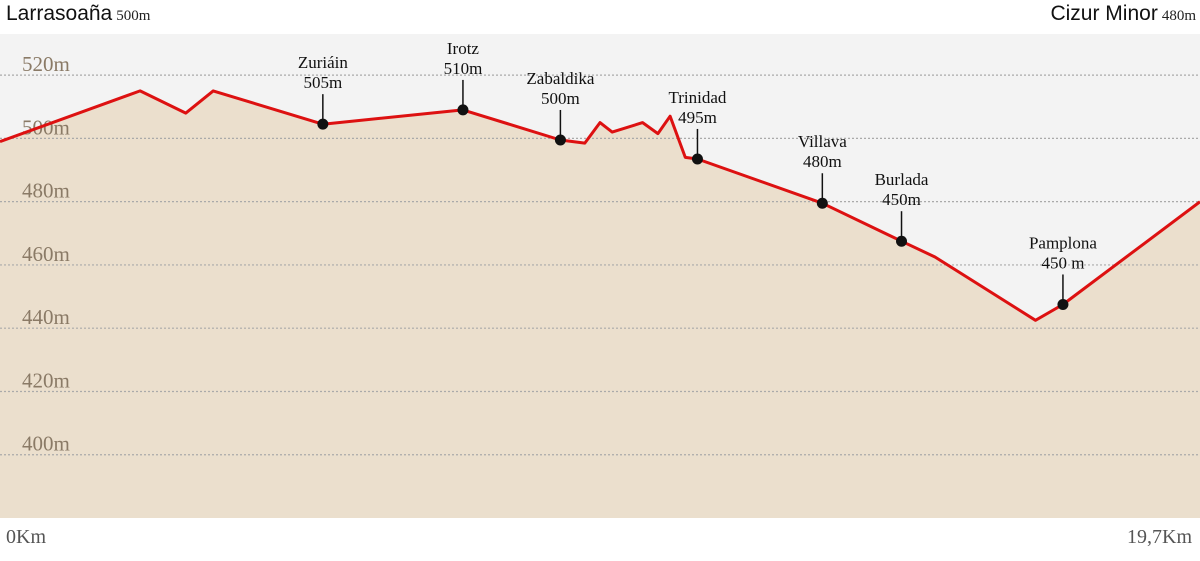 This screenshot has height=561, width=1200. I want to click on end-altitude: 480m, so click(1178, 16).